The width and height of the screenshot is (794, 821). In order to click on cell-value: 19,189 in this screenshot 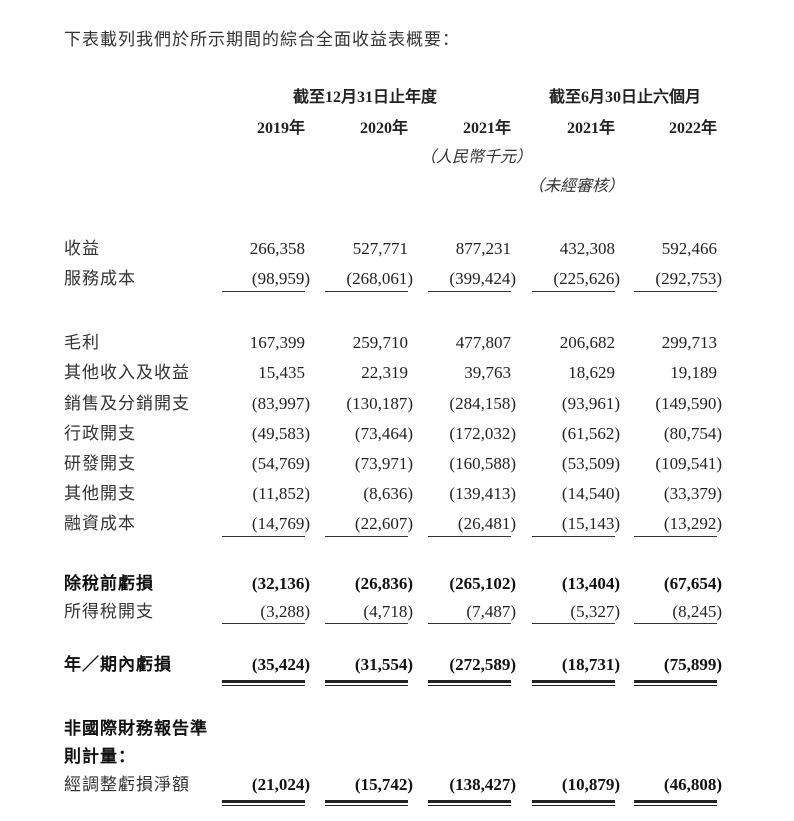, I will do `click(693, 372)`.